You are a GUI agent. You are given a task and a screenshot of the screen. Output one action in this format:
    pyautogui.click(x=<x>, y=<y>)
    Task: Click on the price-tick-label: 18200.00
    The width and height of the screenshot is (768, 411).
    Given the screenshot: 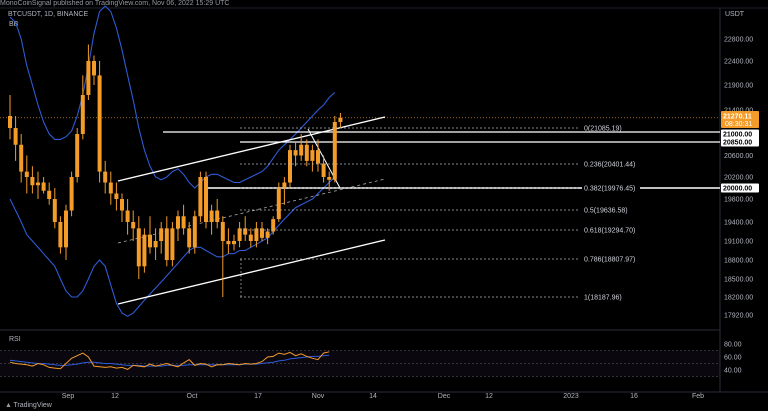 What is the action you would take?
    pyautogui.click(x=738, y=298)
    